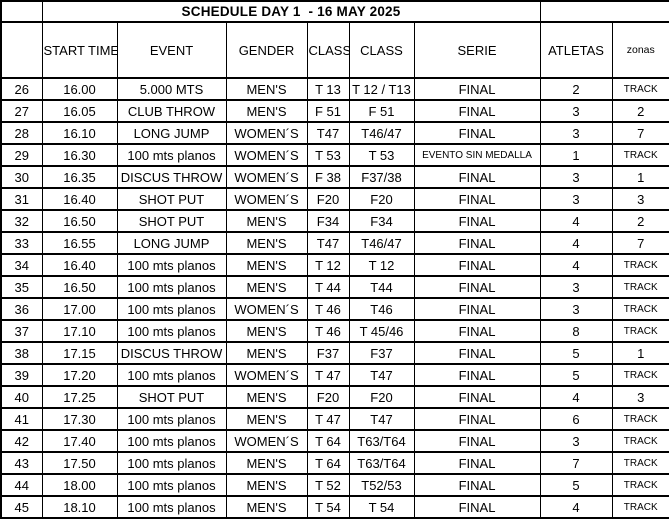 Image resolution: width=669 pixels, height=519 pixels. I want to click on cell-class2: T44, so click(381, 287).